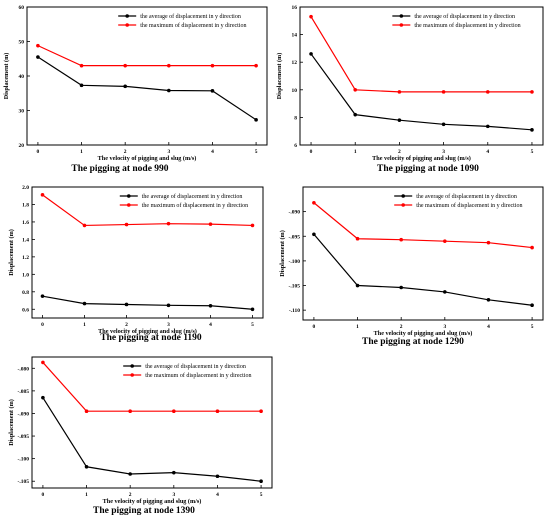  Describe the element at coordinates (22, 112) in the screenshot. I see `y-tick-label: 30` at that location.